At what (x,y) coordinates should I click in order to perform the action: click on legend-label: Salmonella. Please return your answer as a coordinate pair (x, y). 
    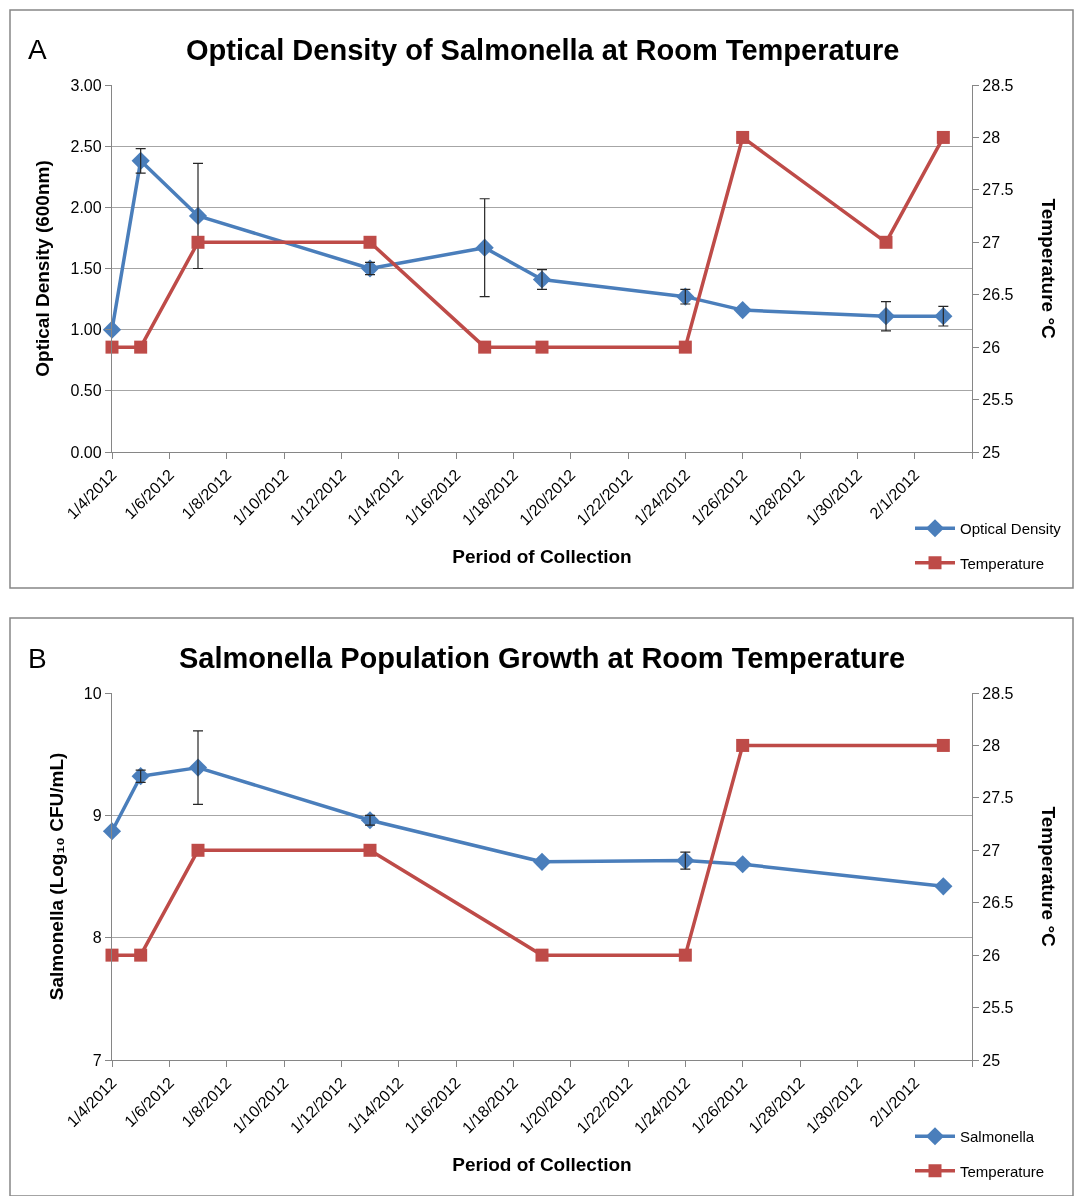
    Looking at the image, I should click on (997, 1137).